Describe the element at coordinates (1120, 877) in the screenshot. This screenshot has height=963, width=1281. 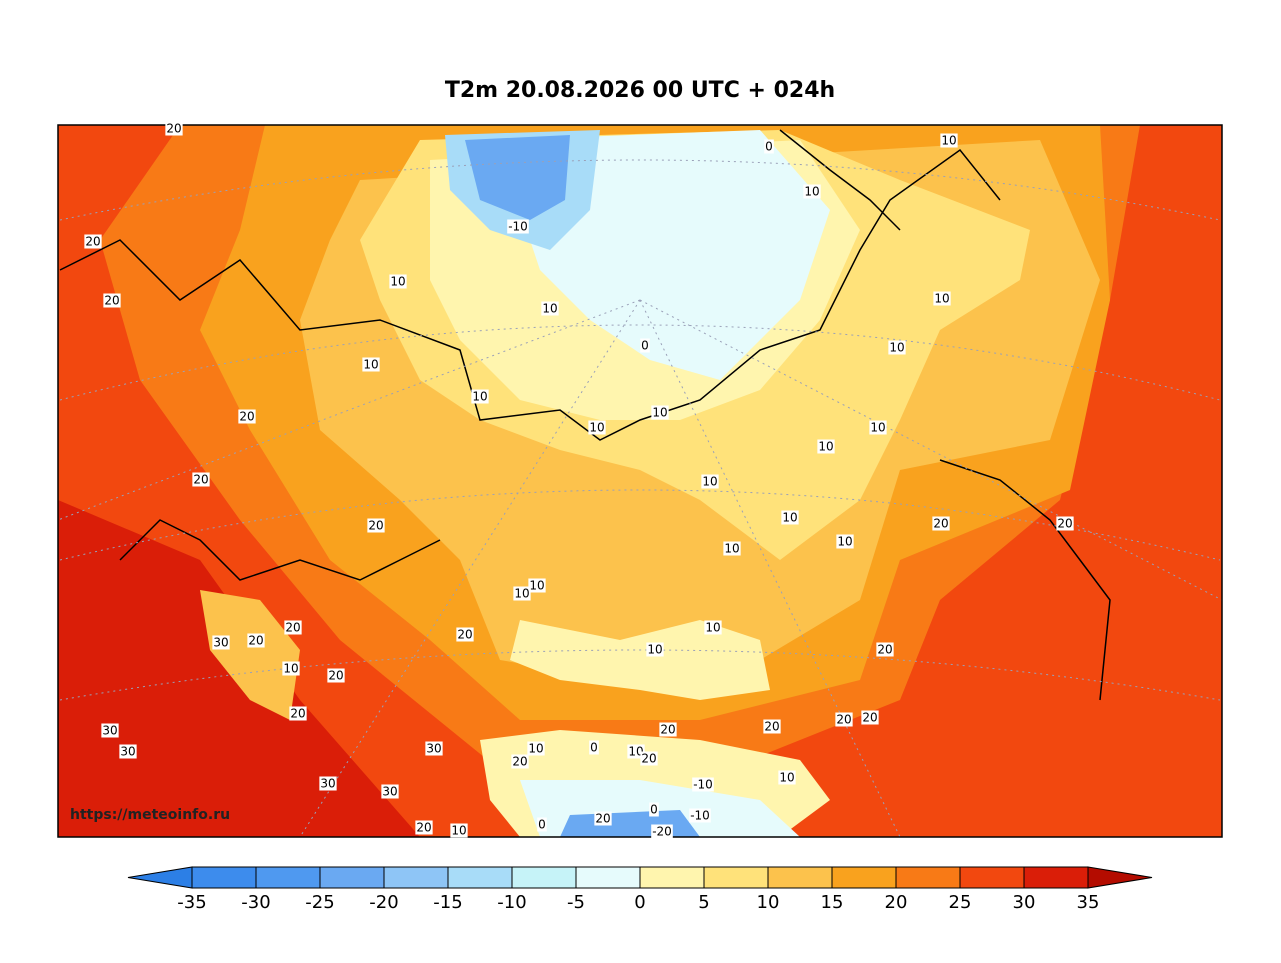
I see `colorbar-extend-high` at that location.